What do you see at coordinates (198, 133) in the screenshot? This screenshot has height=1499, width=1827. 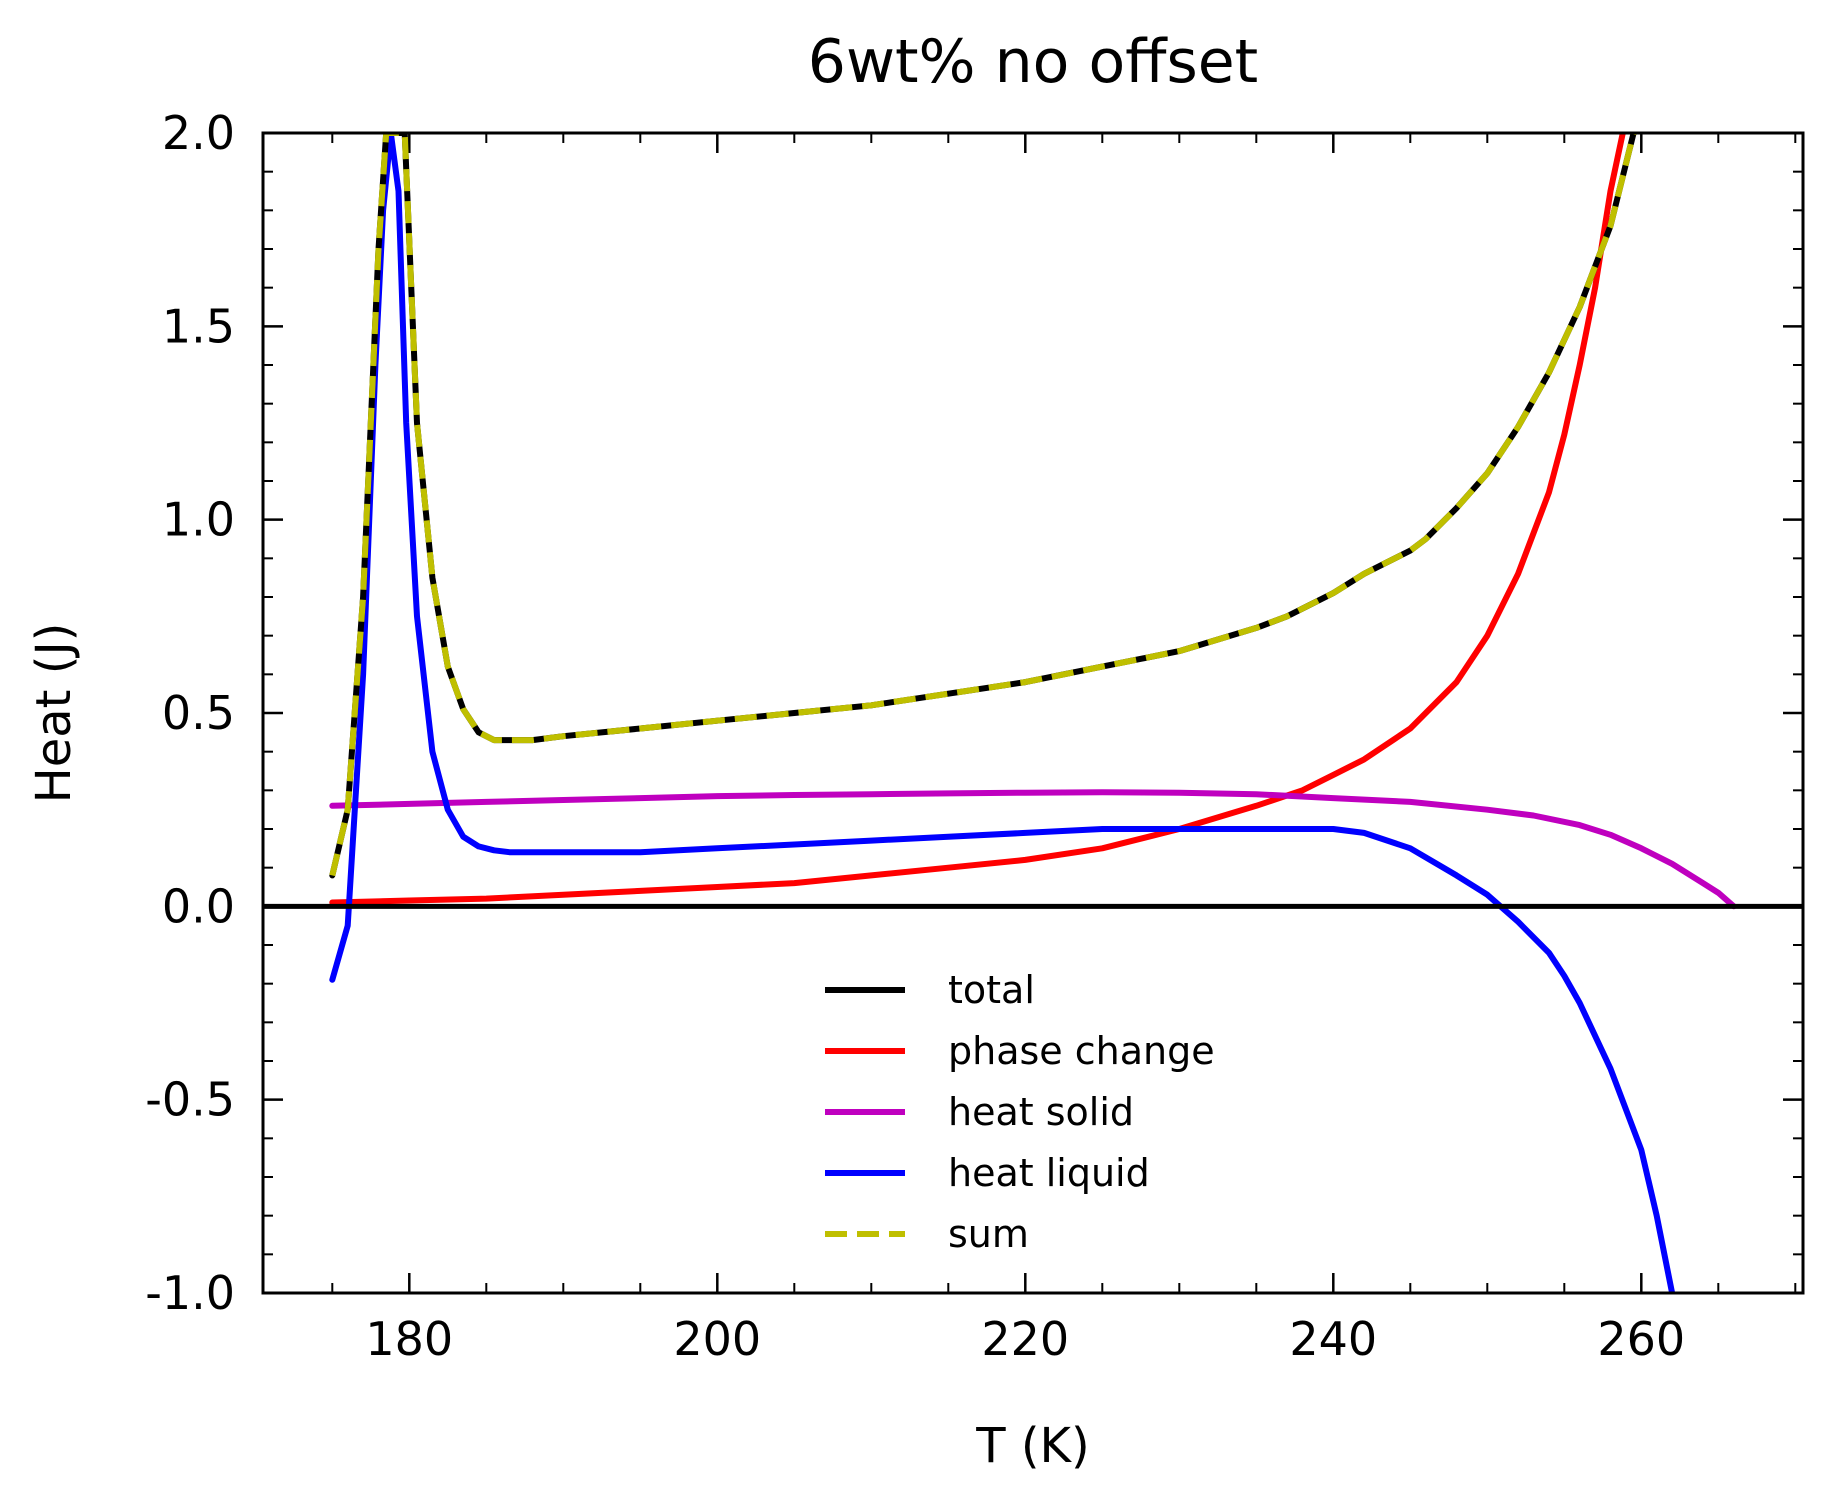 I see `y-tick-label: 2.0` at bounding box center [198, 133].